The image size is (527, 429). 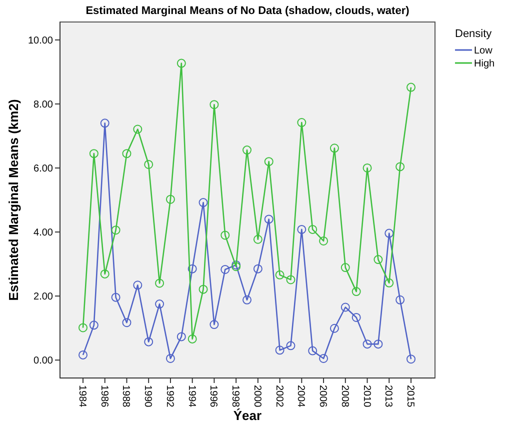 What do you see at coordinates (248, 11) in the screenshot?
I see `chart-title: Estimated Marginal Means of No Data (shadow, clouds, water)` at bounding box center [248, 11].